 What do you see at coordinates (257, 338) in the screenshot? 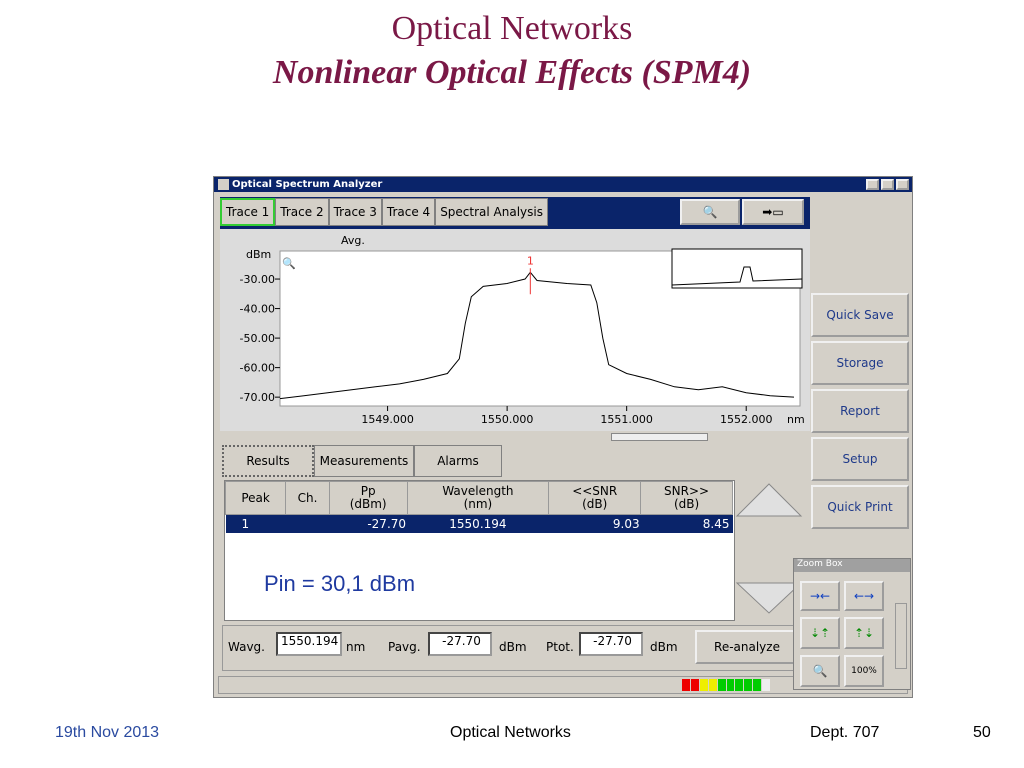
I see `y-tick-label: -50.00` at bounding box center [257, 338].